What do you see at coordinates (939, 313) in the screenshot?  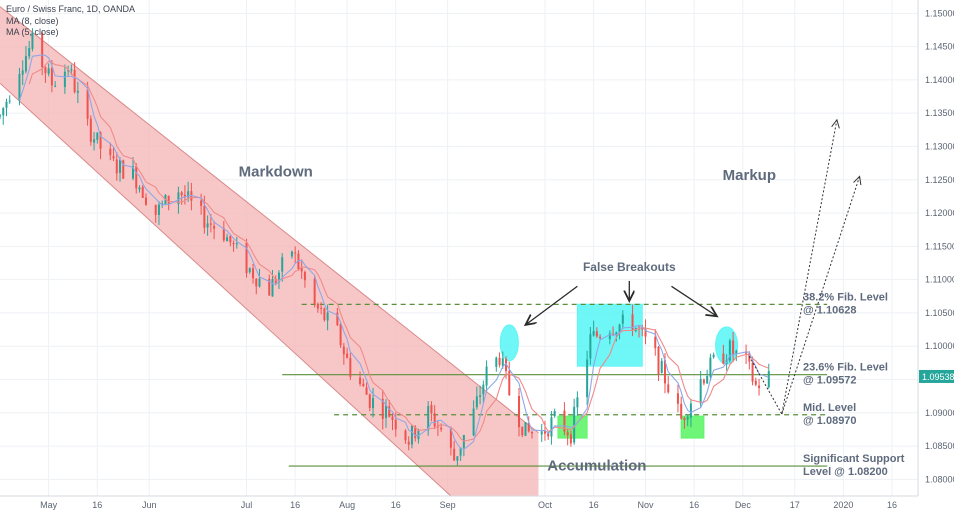 I see `price-tick-label: 1.10500` at bounding box center [939, 313].